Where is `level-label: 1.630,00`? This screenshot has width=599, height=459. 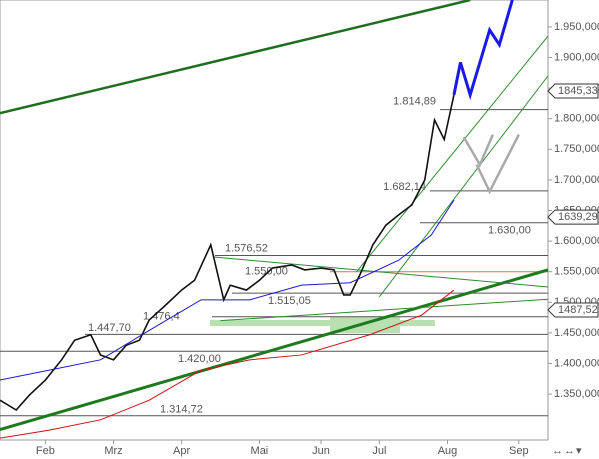 level-label: 1.630,00 is located at coordinates (509, 231).